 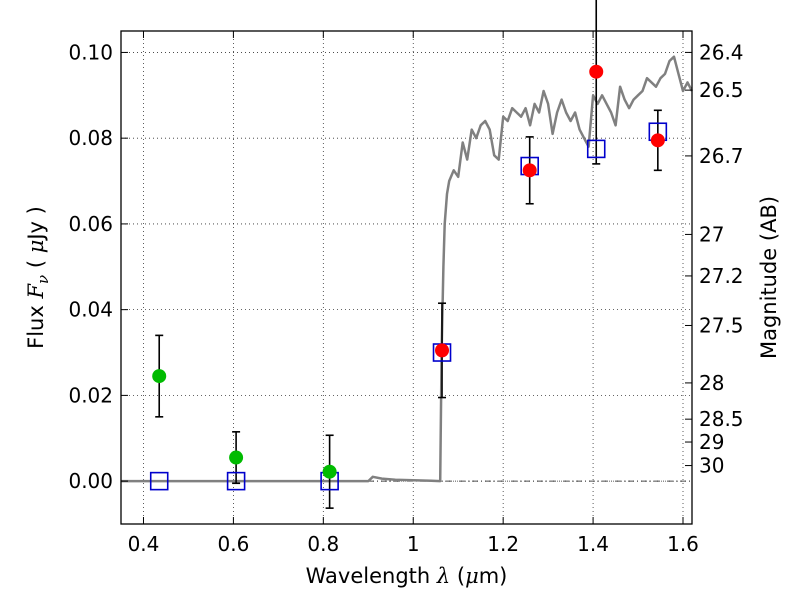 What do you see at coordinates (711, 234) in the screenshot?
I see `y2-tick-label: 27` at bounding box center [711, 234].